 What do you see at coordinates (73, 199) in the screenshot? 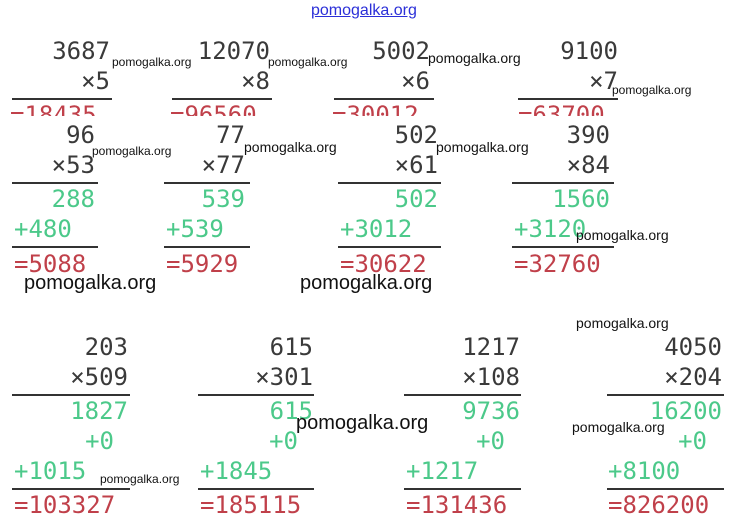
I see `partial-product-1: 288` at bounding box center [73, 199].